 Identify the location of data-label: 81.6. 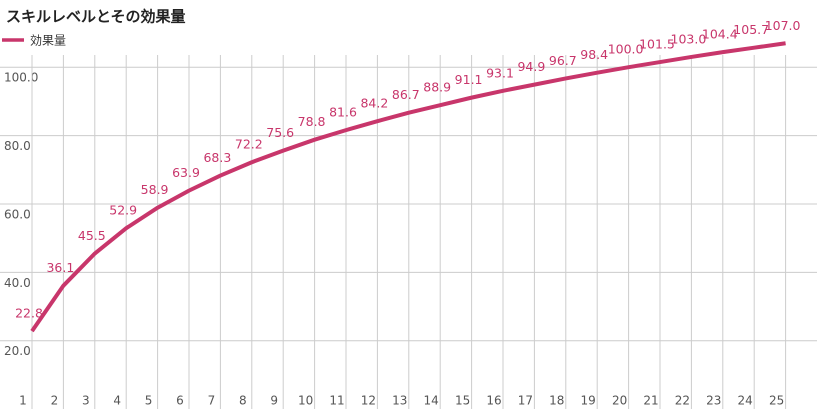
(343, 112).